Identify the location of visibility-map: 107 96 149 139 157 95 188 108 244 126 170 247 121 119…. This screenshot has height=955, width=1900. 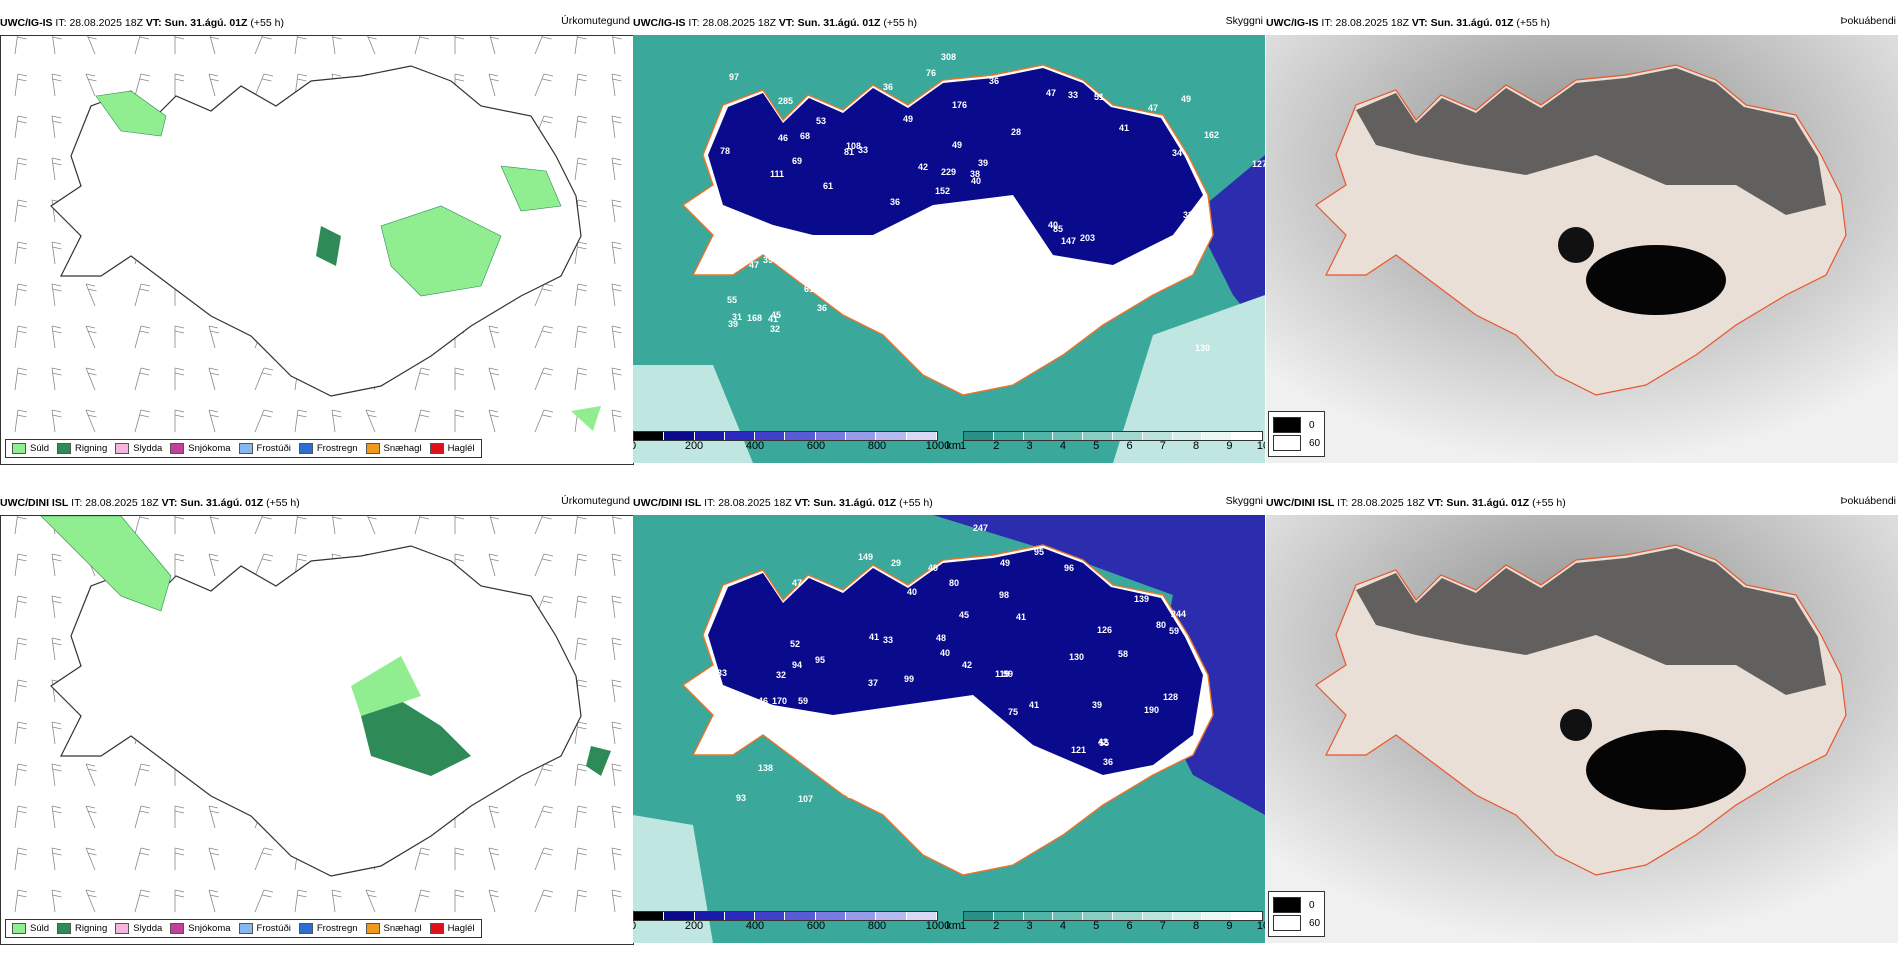
(949, 729).